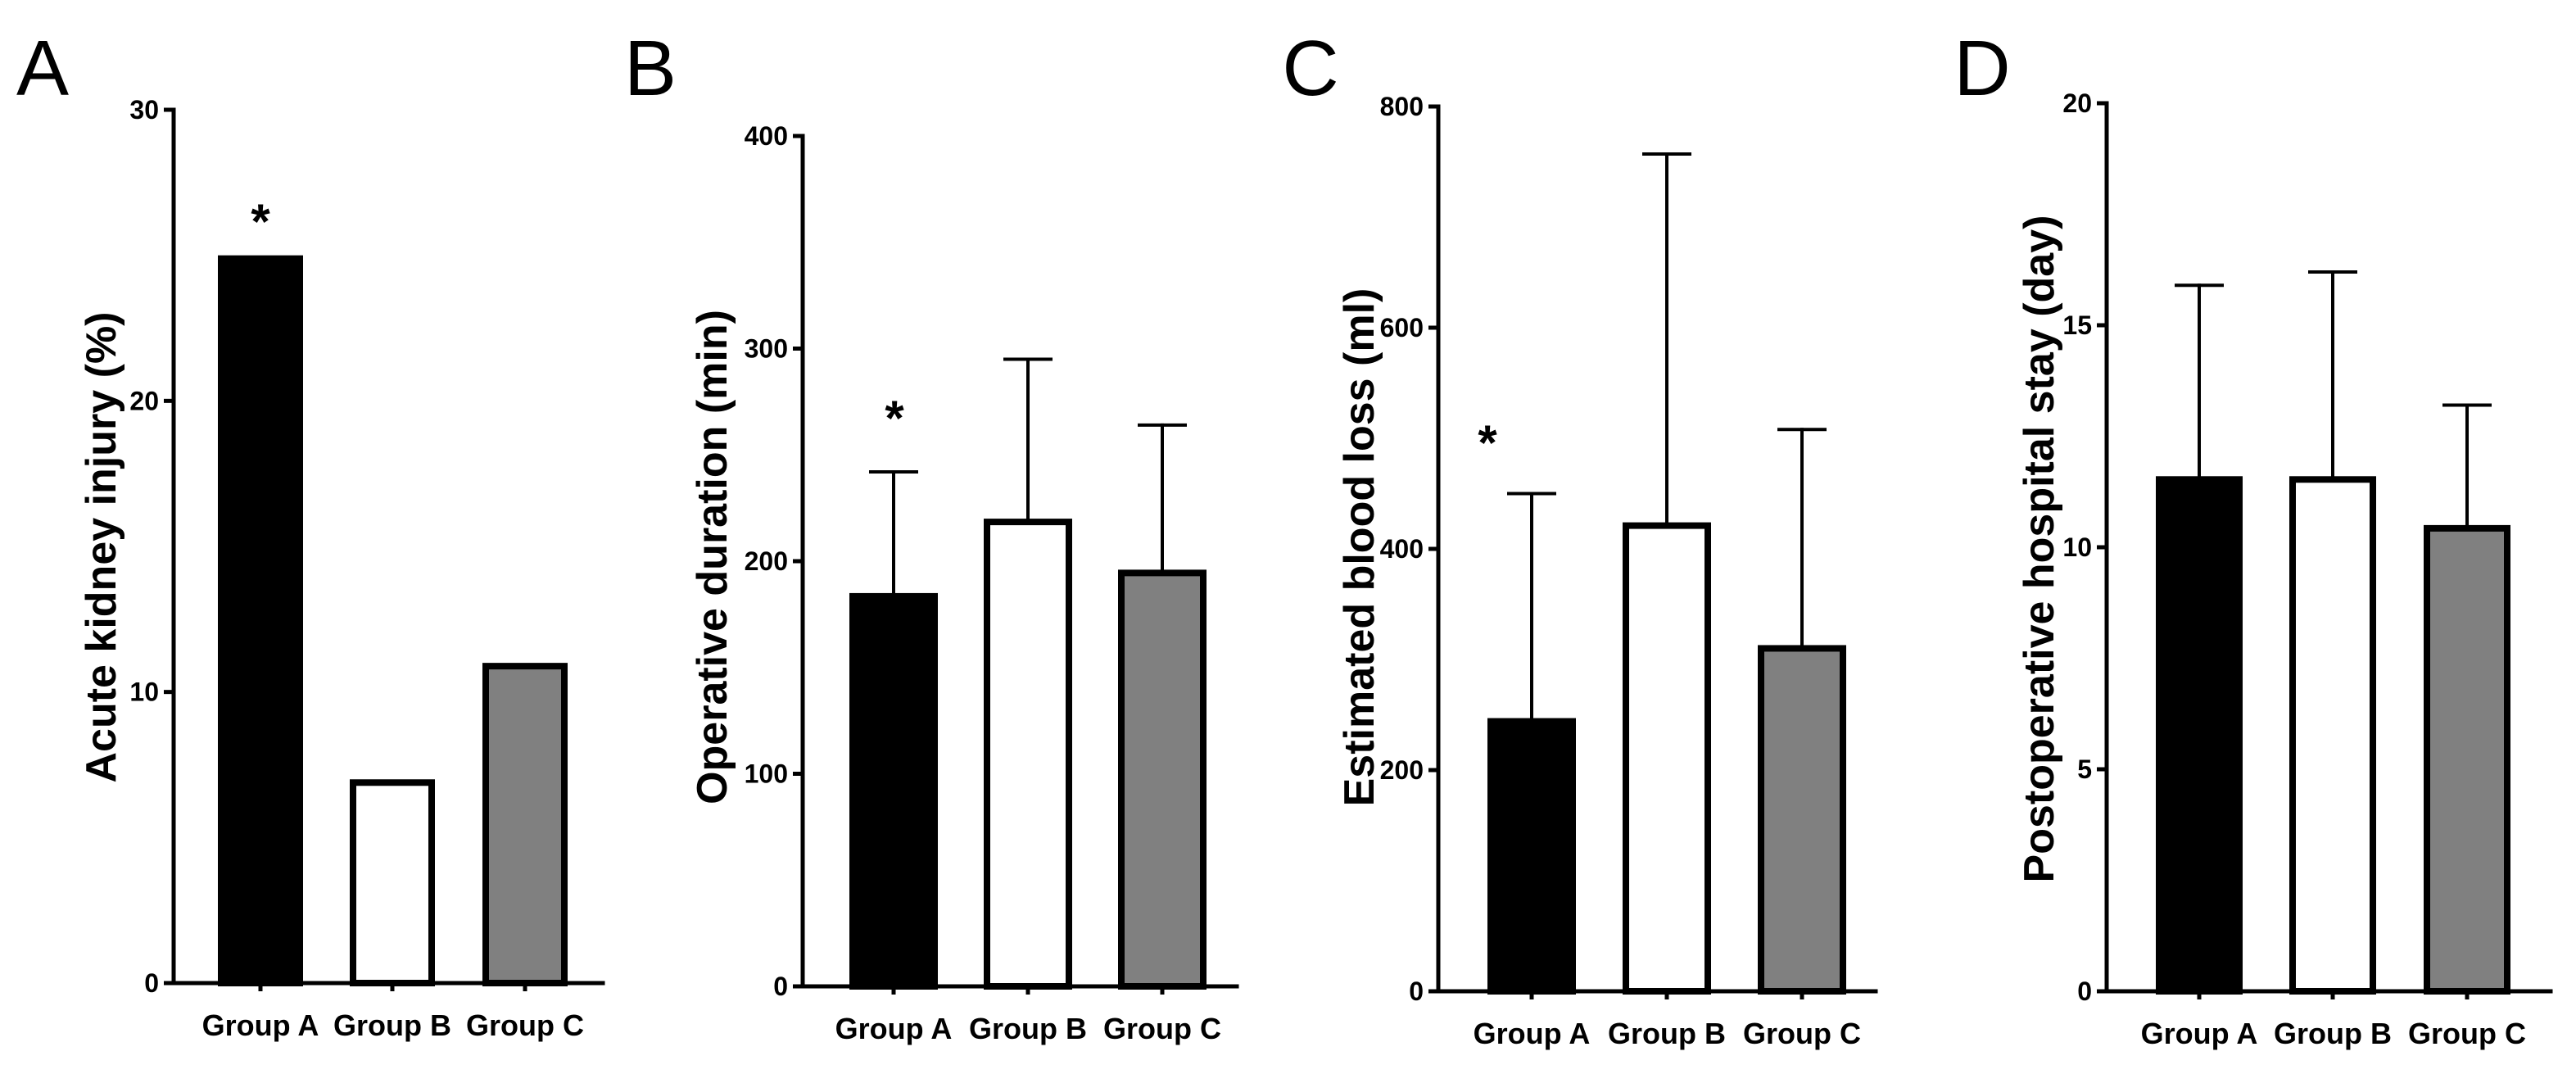 This screenshot has height=1065, width=2576. I want to click on panel-label: B, so click(650, 68).